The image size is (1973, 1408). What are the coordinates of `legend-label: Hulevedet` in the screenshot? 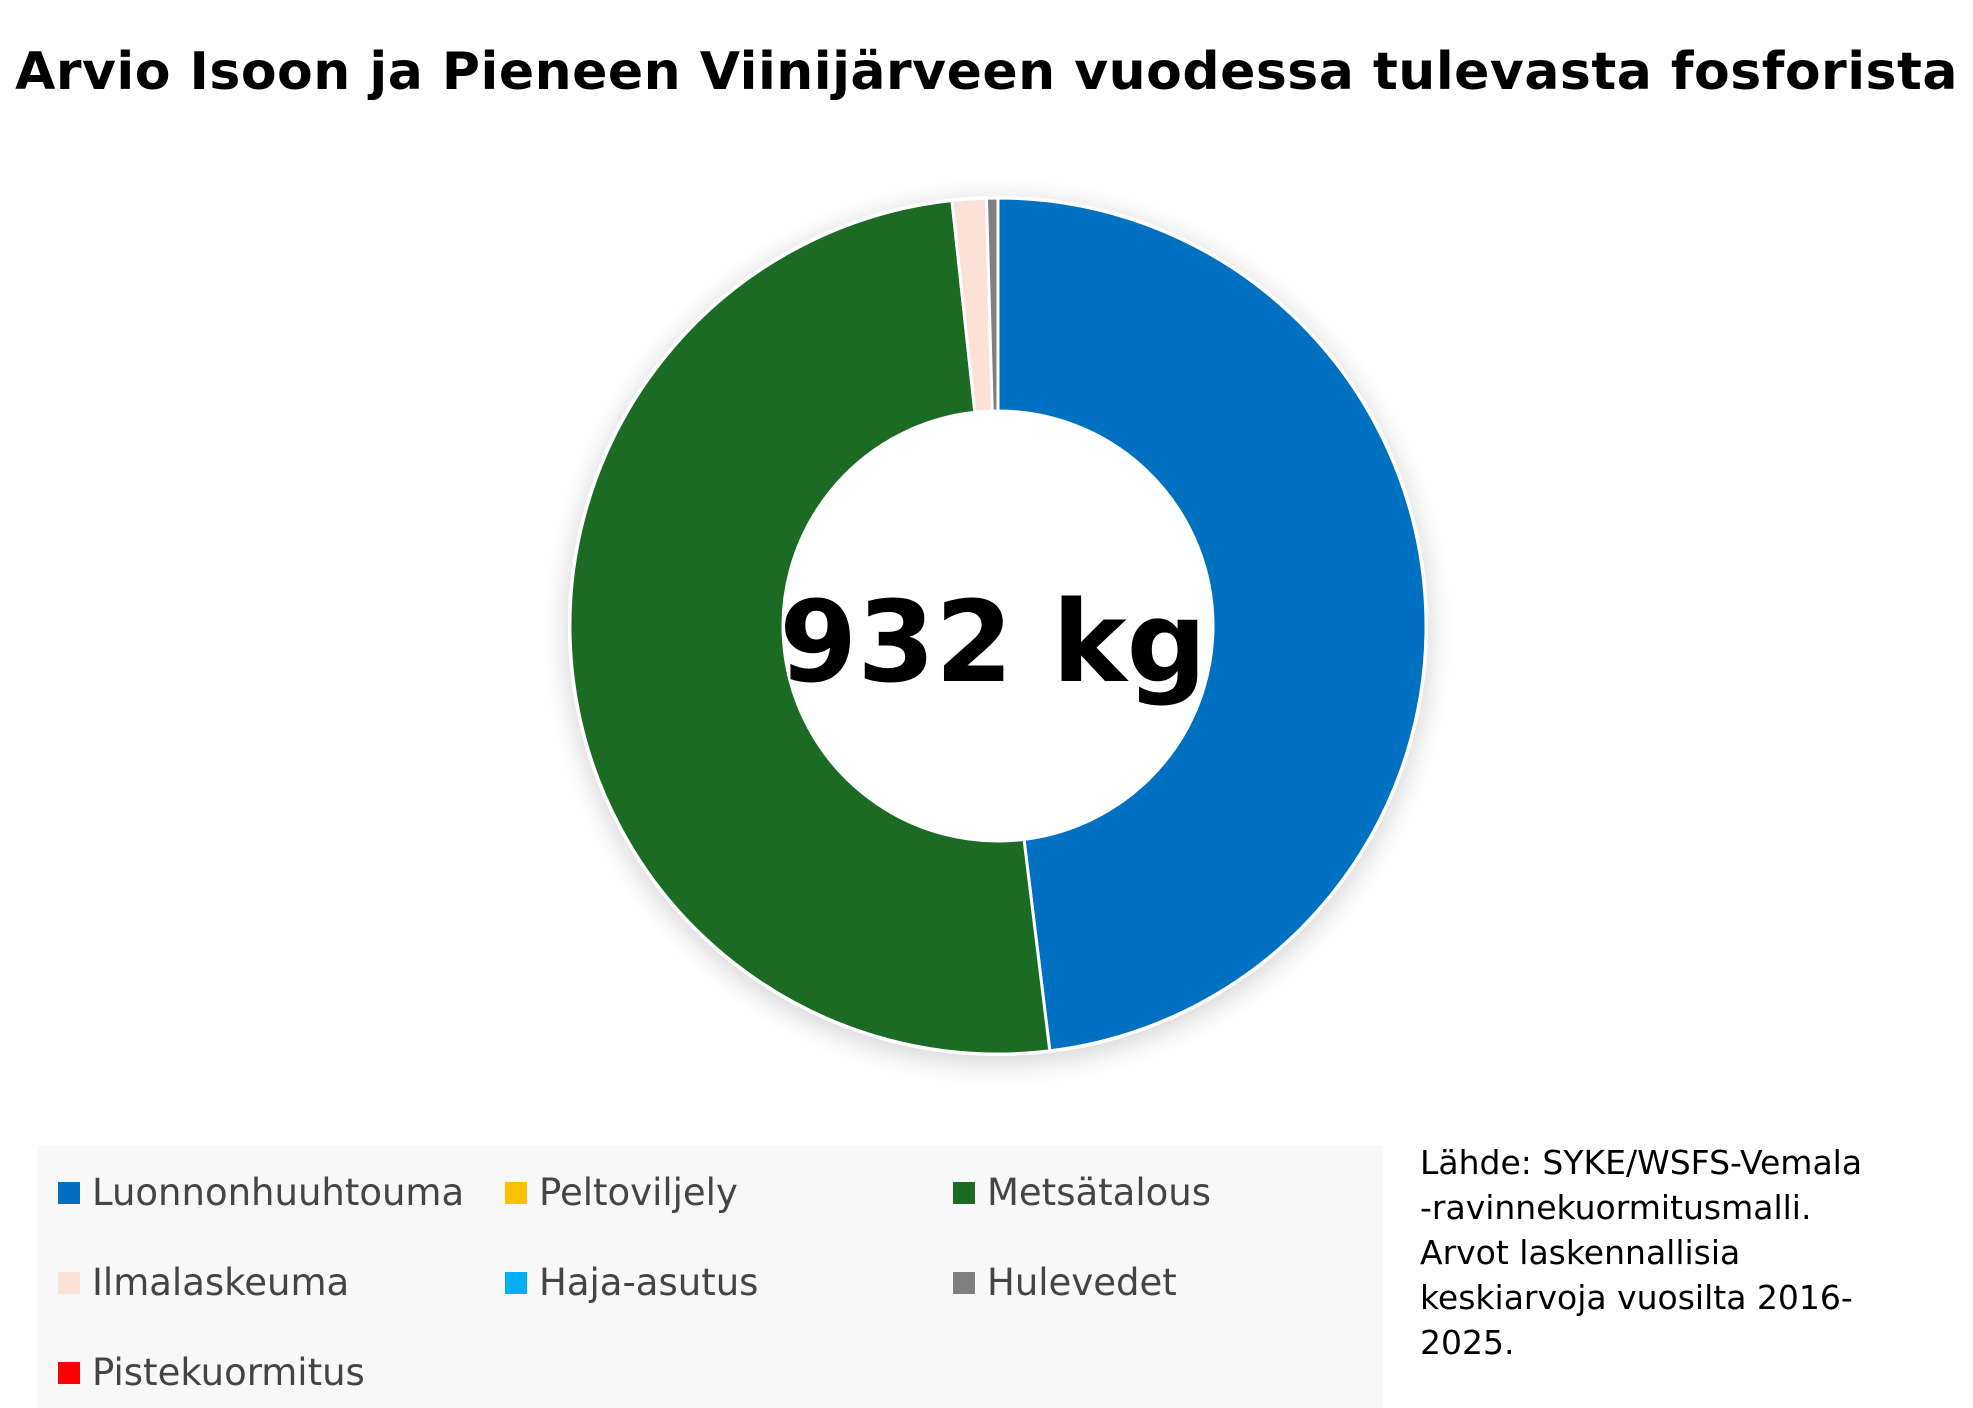 It's located at (1082, 1282).